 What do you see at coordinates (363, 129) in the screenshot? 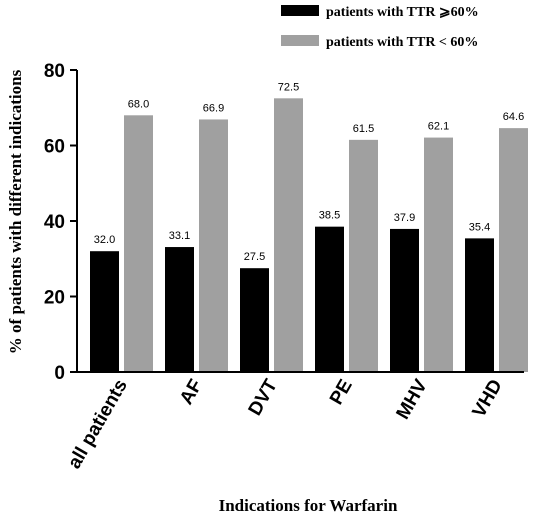
I see `data-label: 61.5` at bounding box center [363, 129].